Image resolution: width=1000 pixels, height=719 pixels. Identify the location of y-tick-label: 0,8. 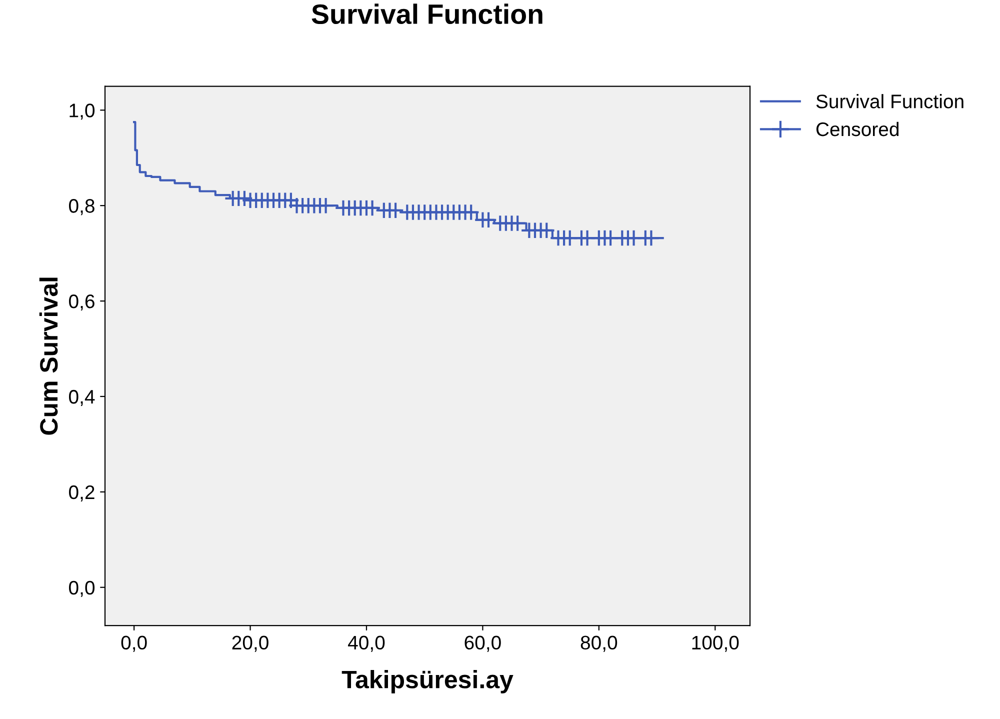
(81, 207).